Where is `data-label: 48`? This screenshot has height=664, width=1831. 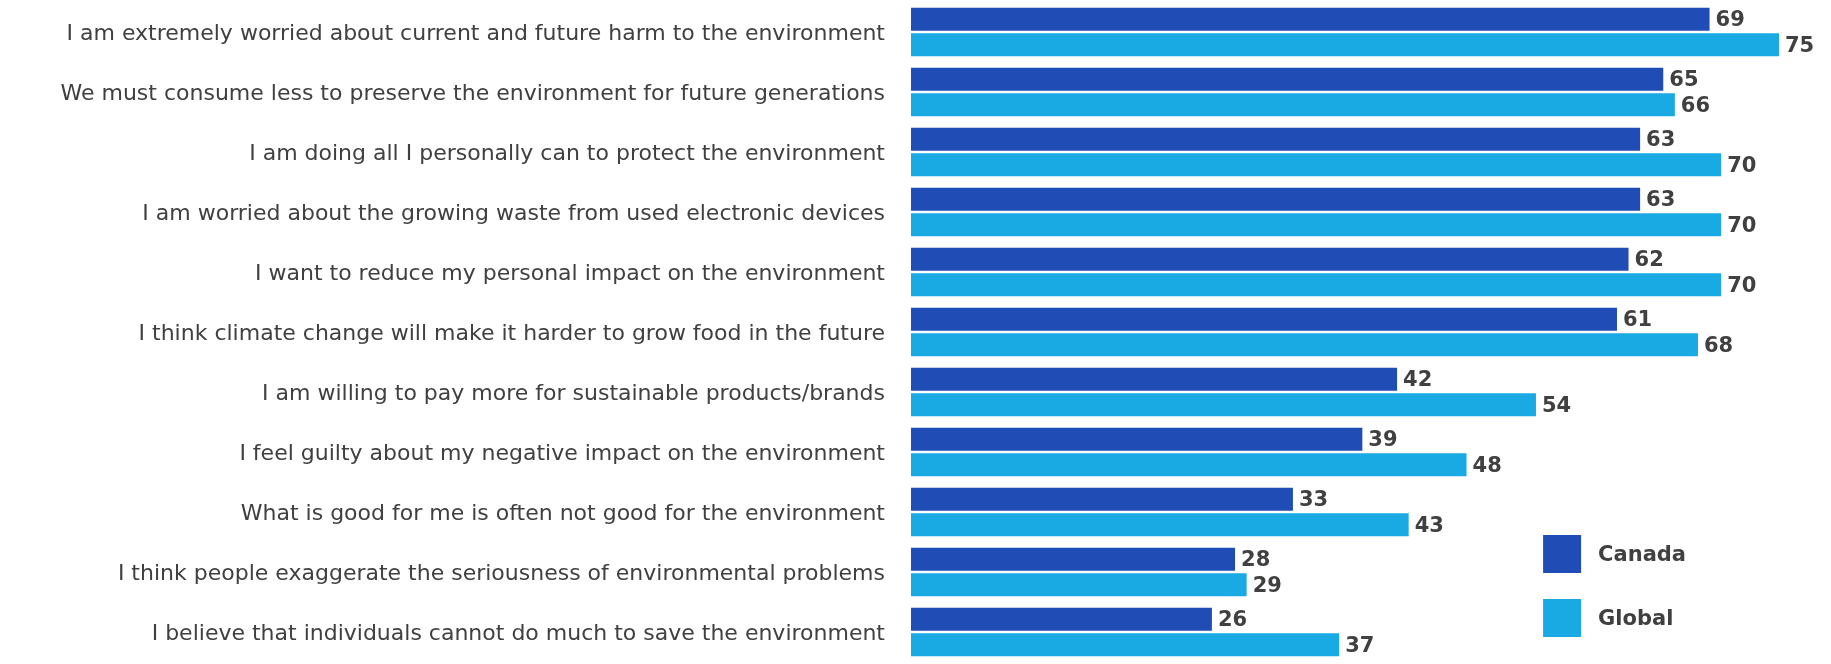
data-label: 48 is located at coordinates (1487, 464).